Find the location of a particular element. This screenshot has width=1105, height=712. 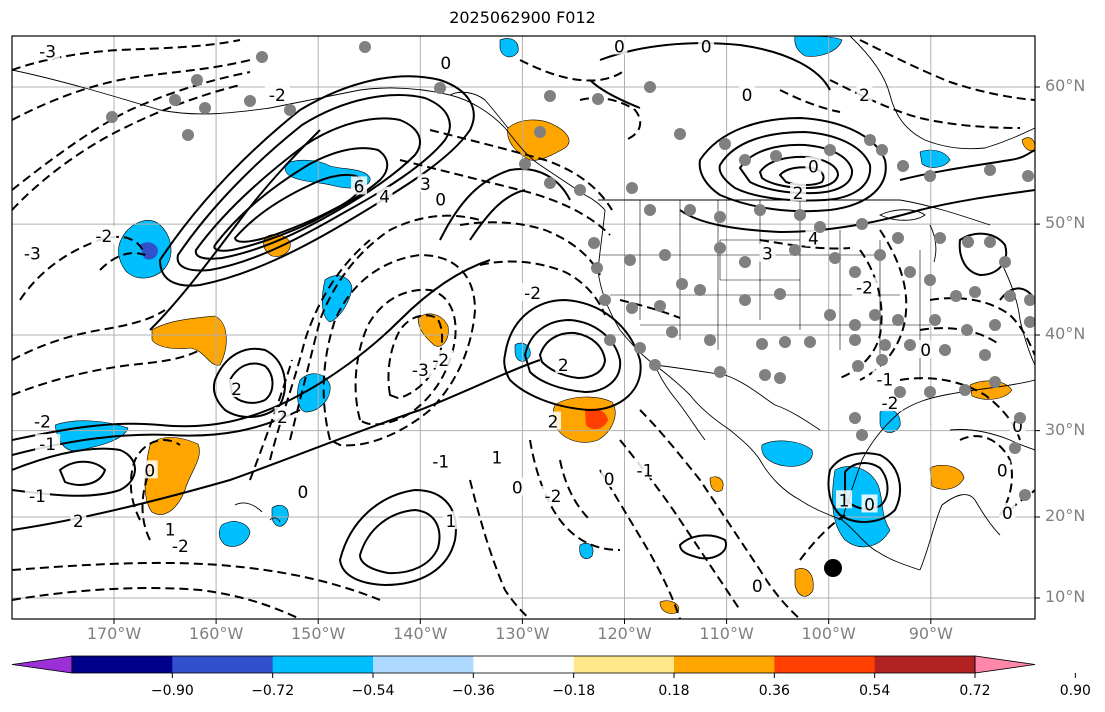

longitude-label: 140°W is located at coordinates (420, 633).